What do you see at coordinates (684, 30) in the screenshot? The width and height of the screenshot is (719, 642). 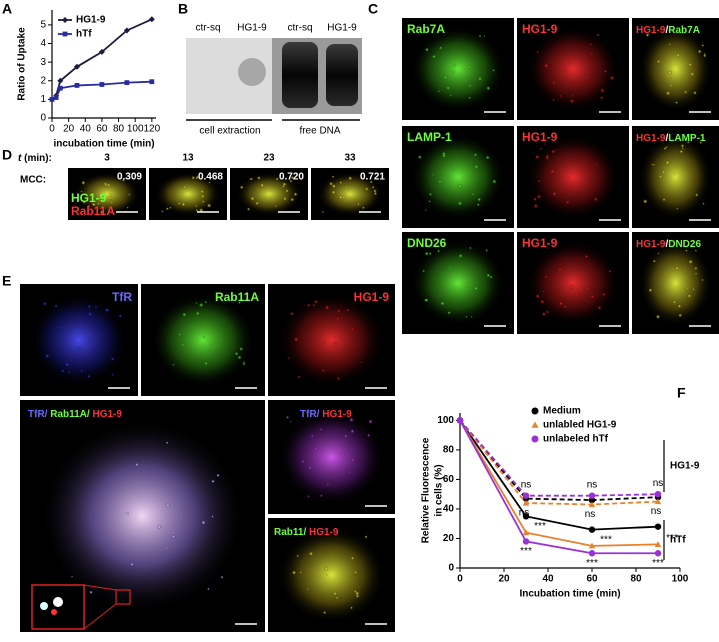 I see `merge-label-part: Rab7A` at bounding box center [684, 30].